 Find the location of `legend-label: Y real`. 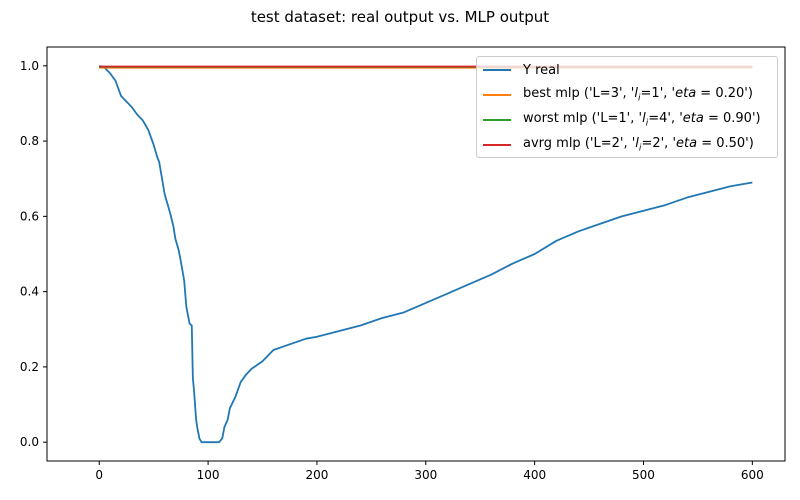

legend-label: Y real is located at coordinates (541, 70).